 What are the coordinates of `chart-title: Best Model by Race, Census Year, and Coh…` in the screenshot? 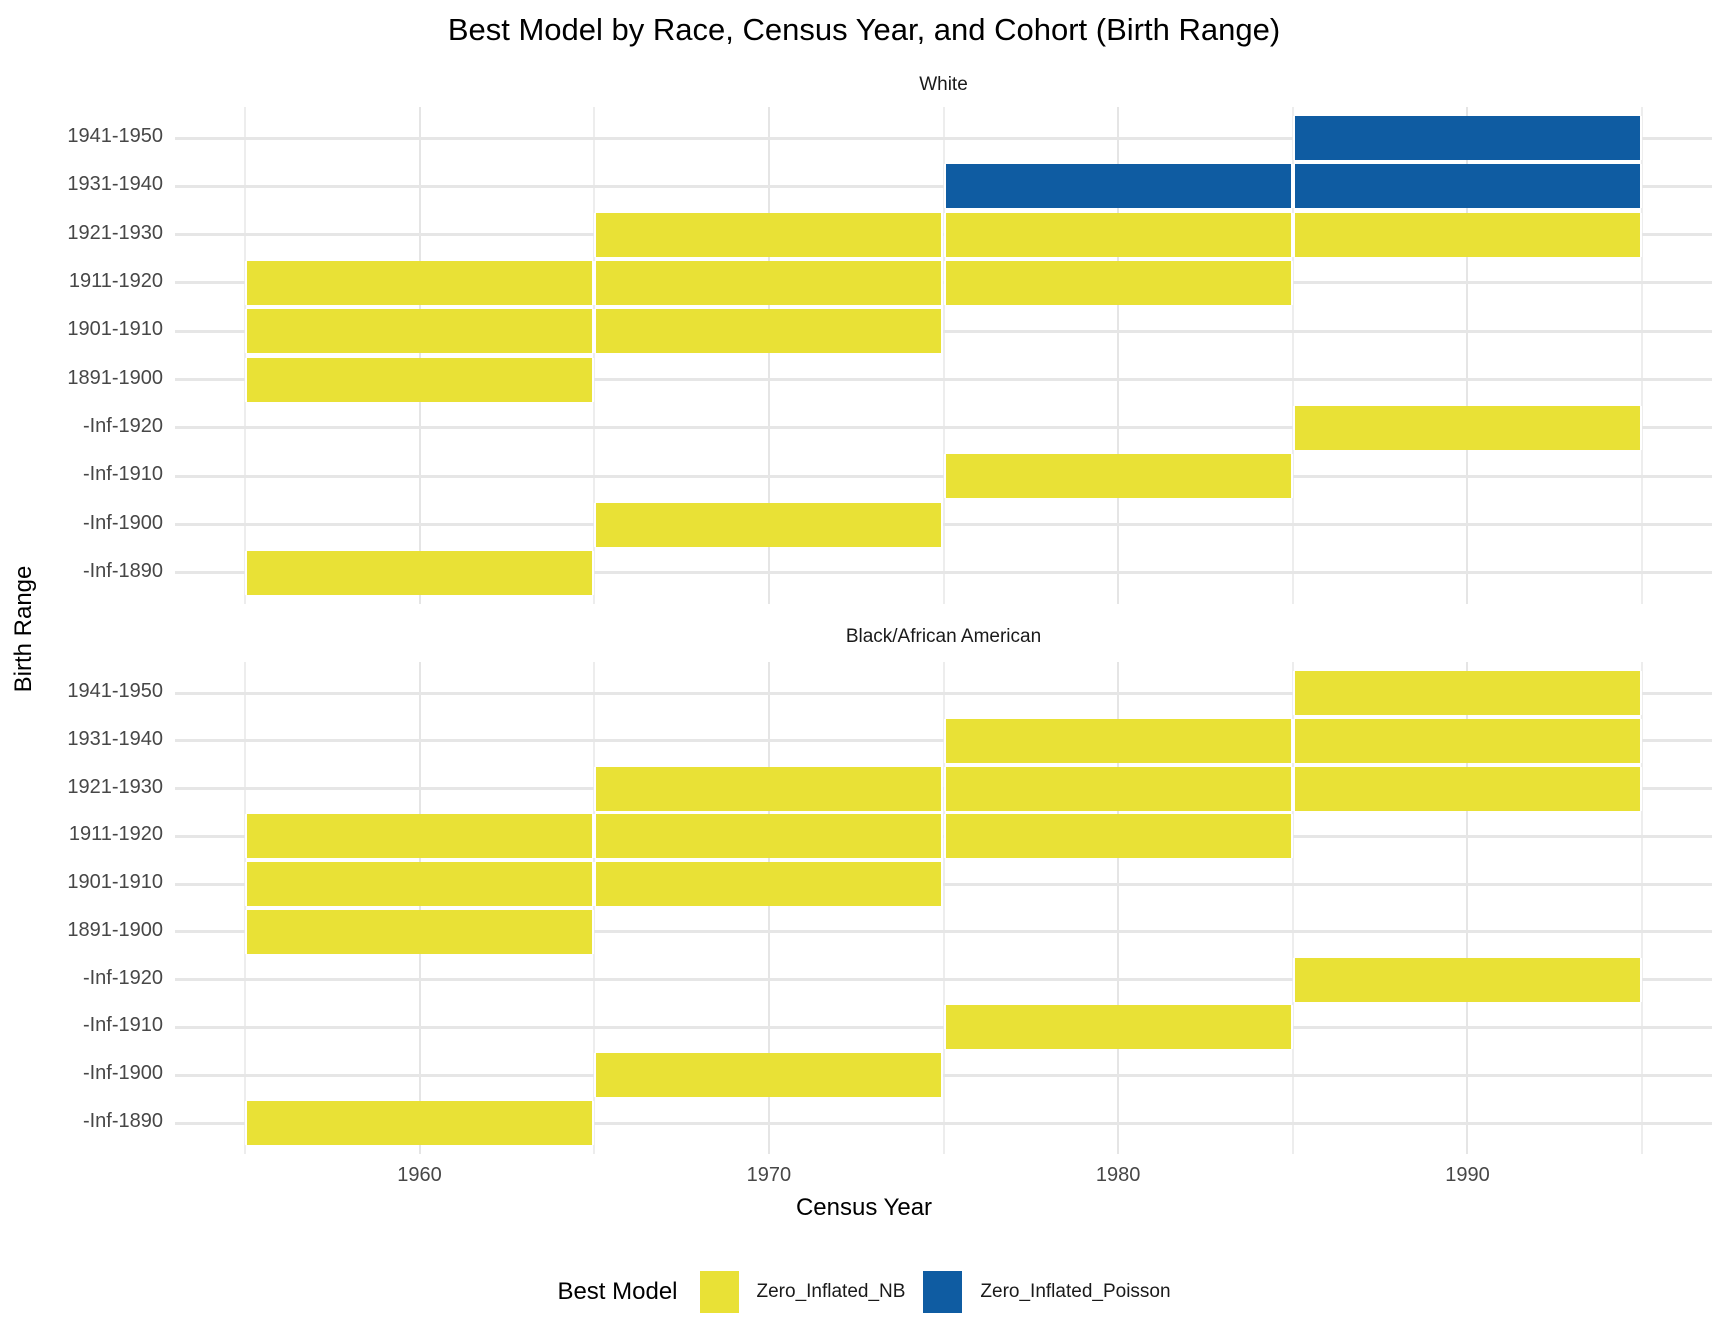 It's located at (864, 29).